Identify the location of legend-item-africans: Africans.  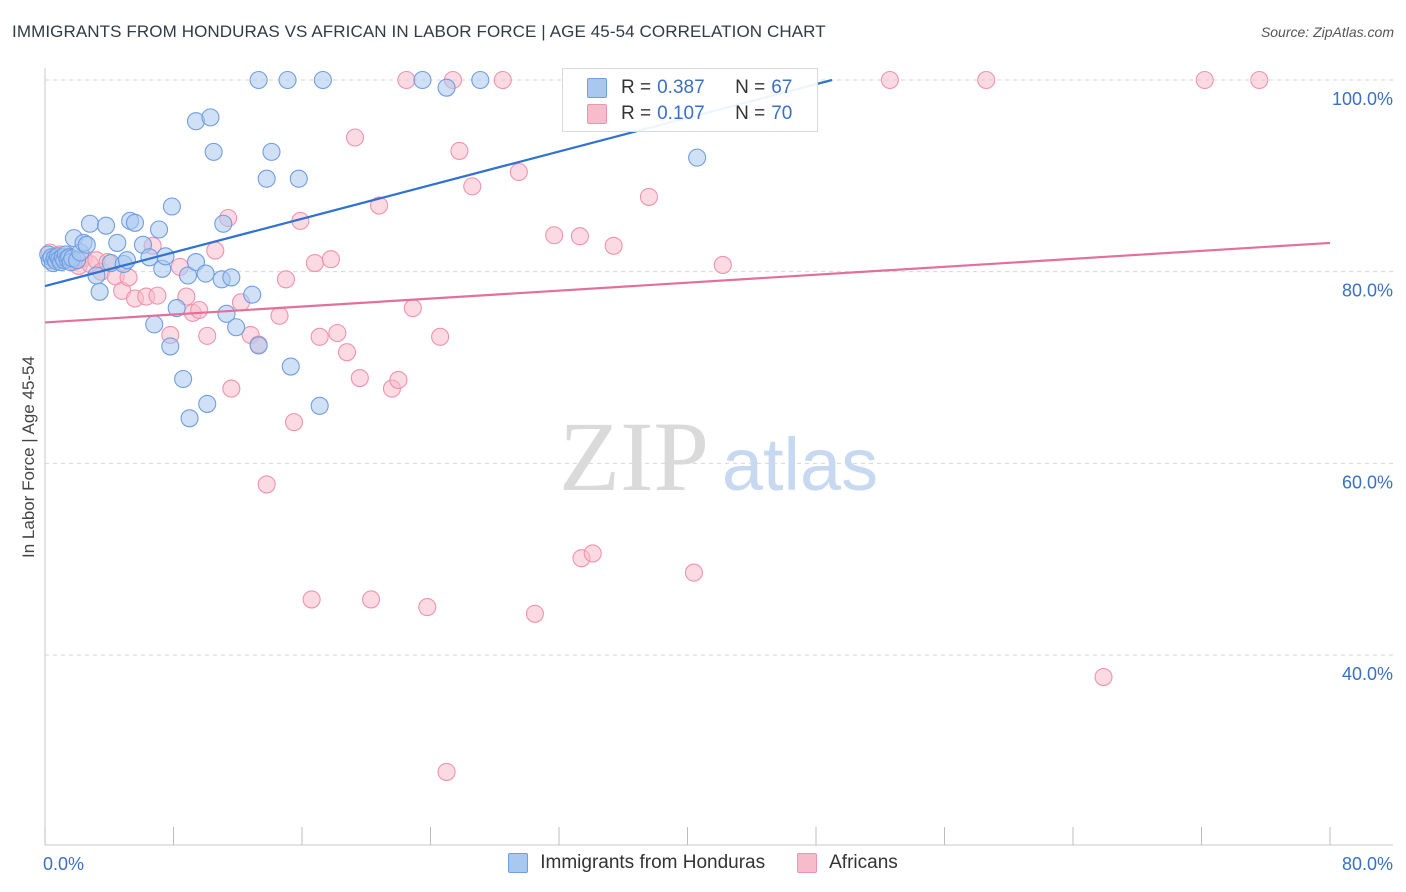
(847, 863).